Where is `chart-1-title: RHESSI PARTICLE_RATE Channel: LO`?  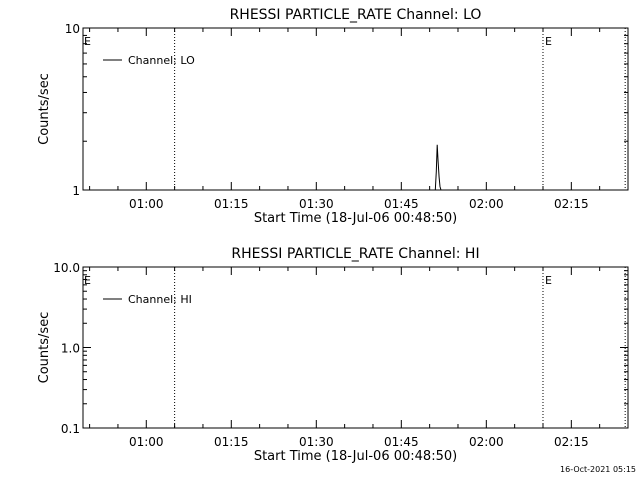
chart-1-title: RHESSI PARTICLE_RATE Channel: LO is located at coordinates (356, 15).